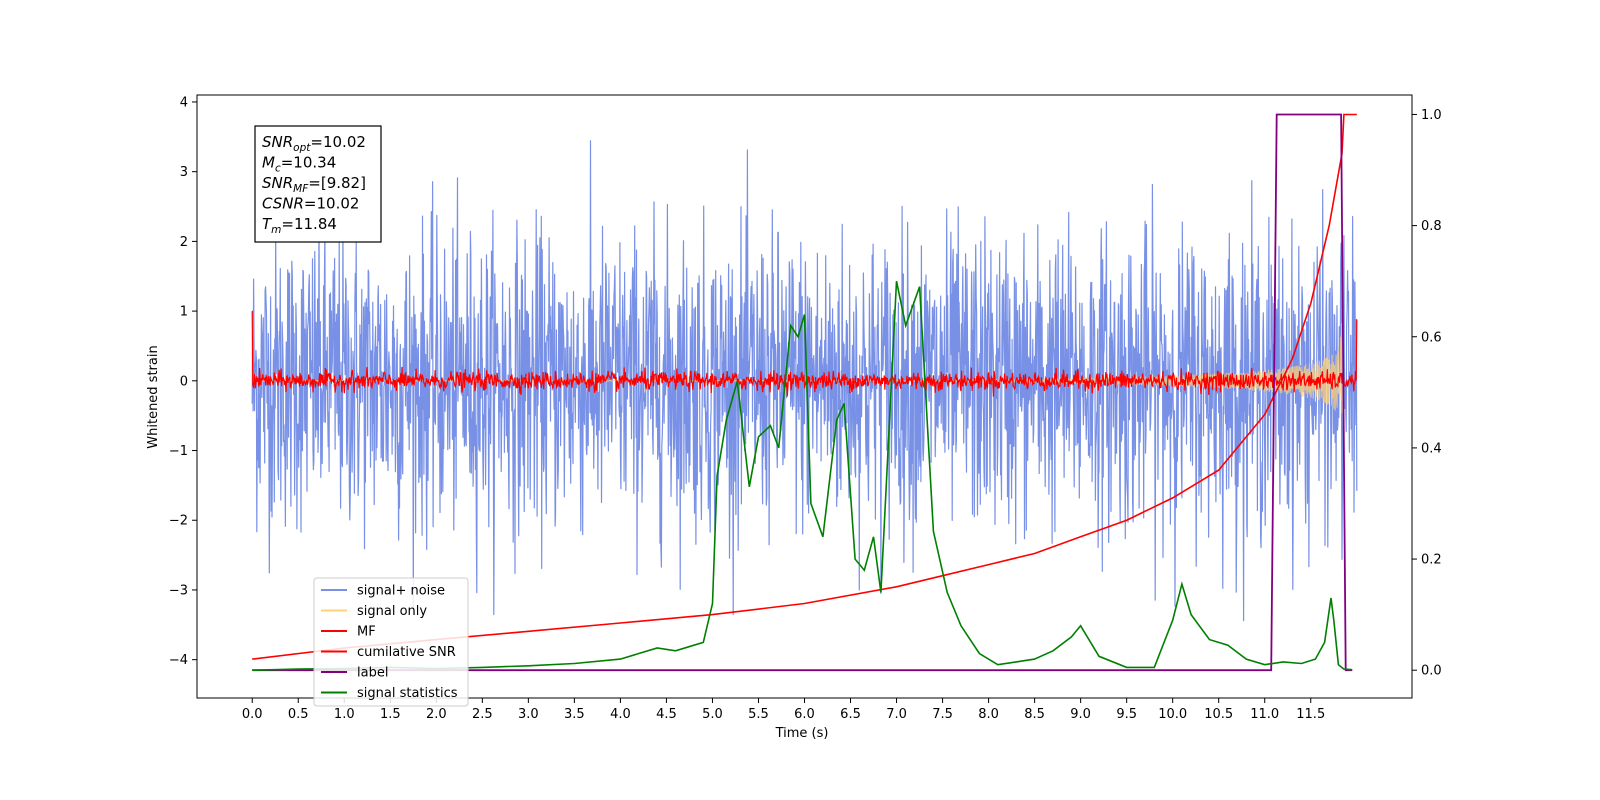  I want to click on x-tick-label: 10.0, so click(1172, 714).